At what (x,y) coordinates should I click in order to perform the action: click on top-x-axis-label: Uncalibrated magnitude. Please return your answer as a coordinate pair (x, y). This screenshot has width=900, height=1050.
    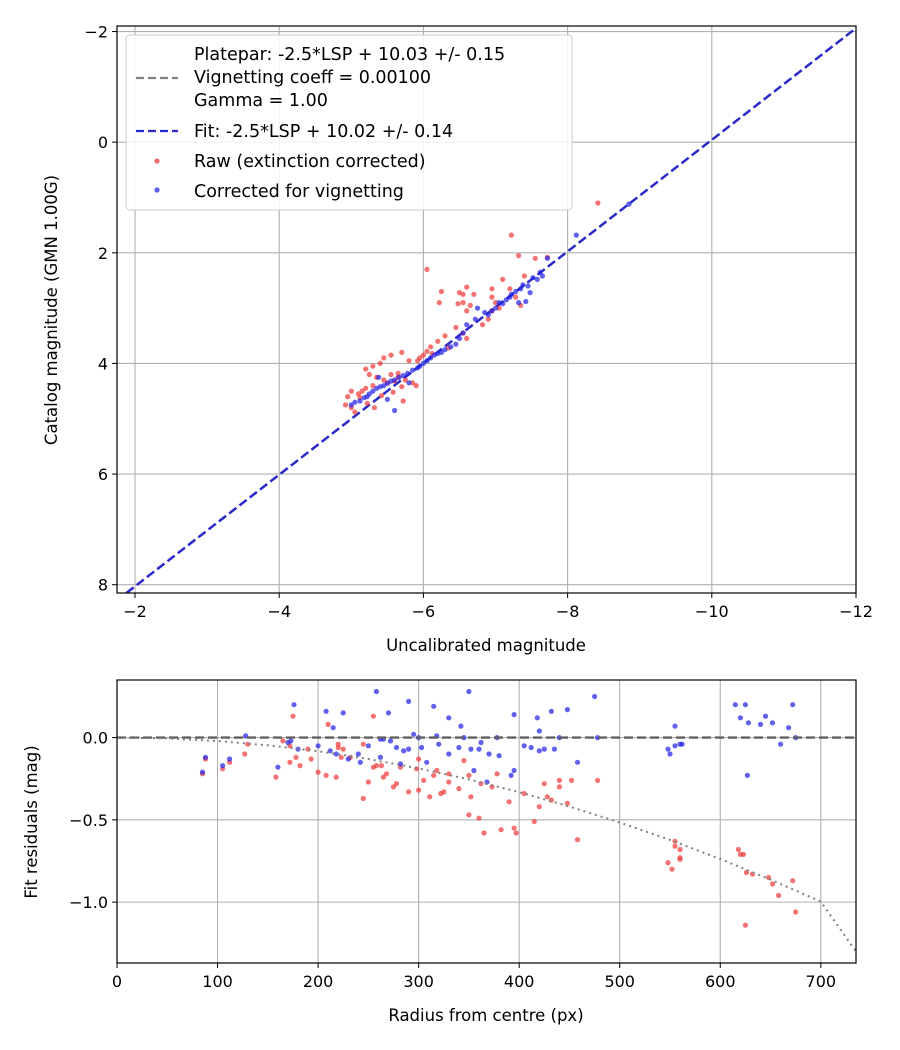
    Looking at the image, I should click on (486, 645).